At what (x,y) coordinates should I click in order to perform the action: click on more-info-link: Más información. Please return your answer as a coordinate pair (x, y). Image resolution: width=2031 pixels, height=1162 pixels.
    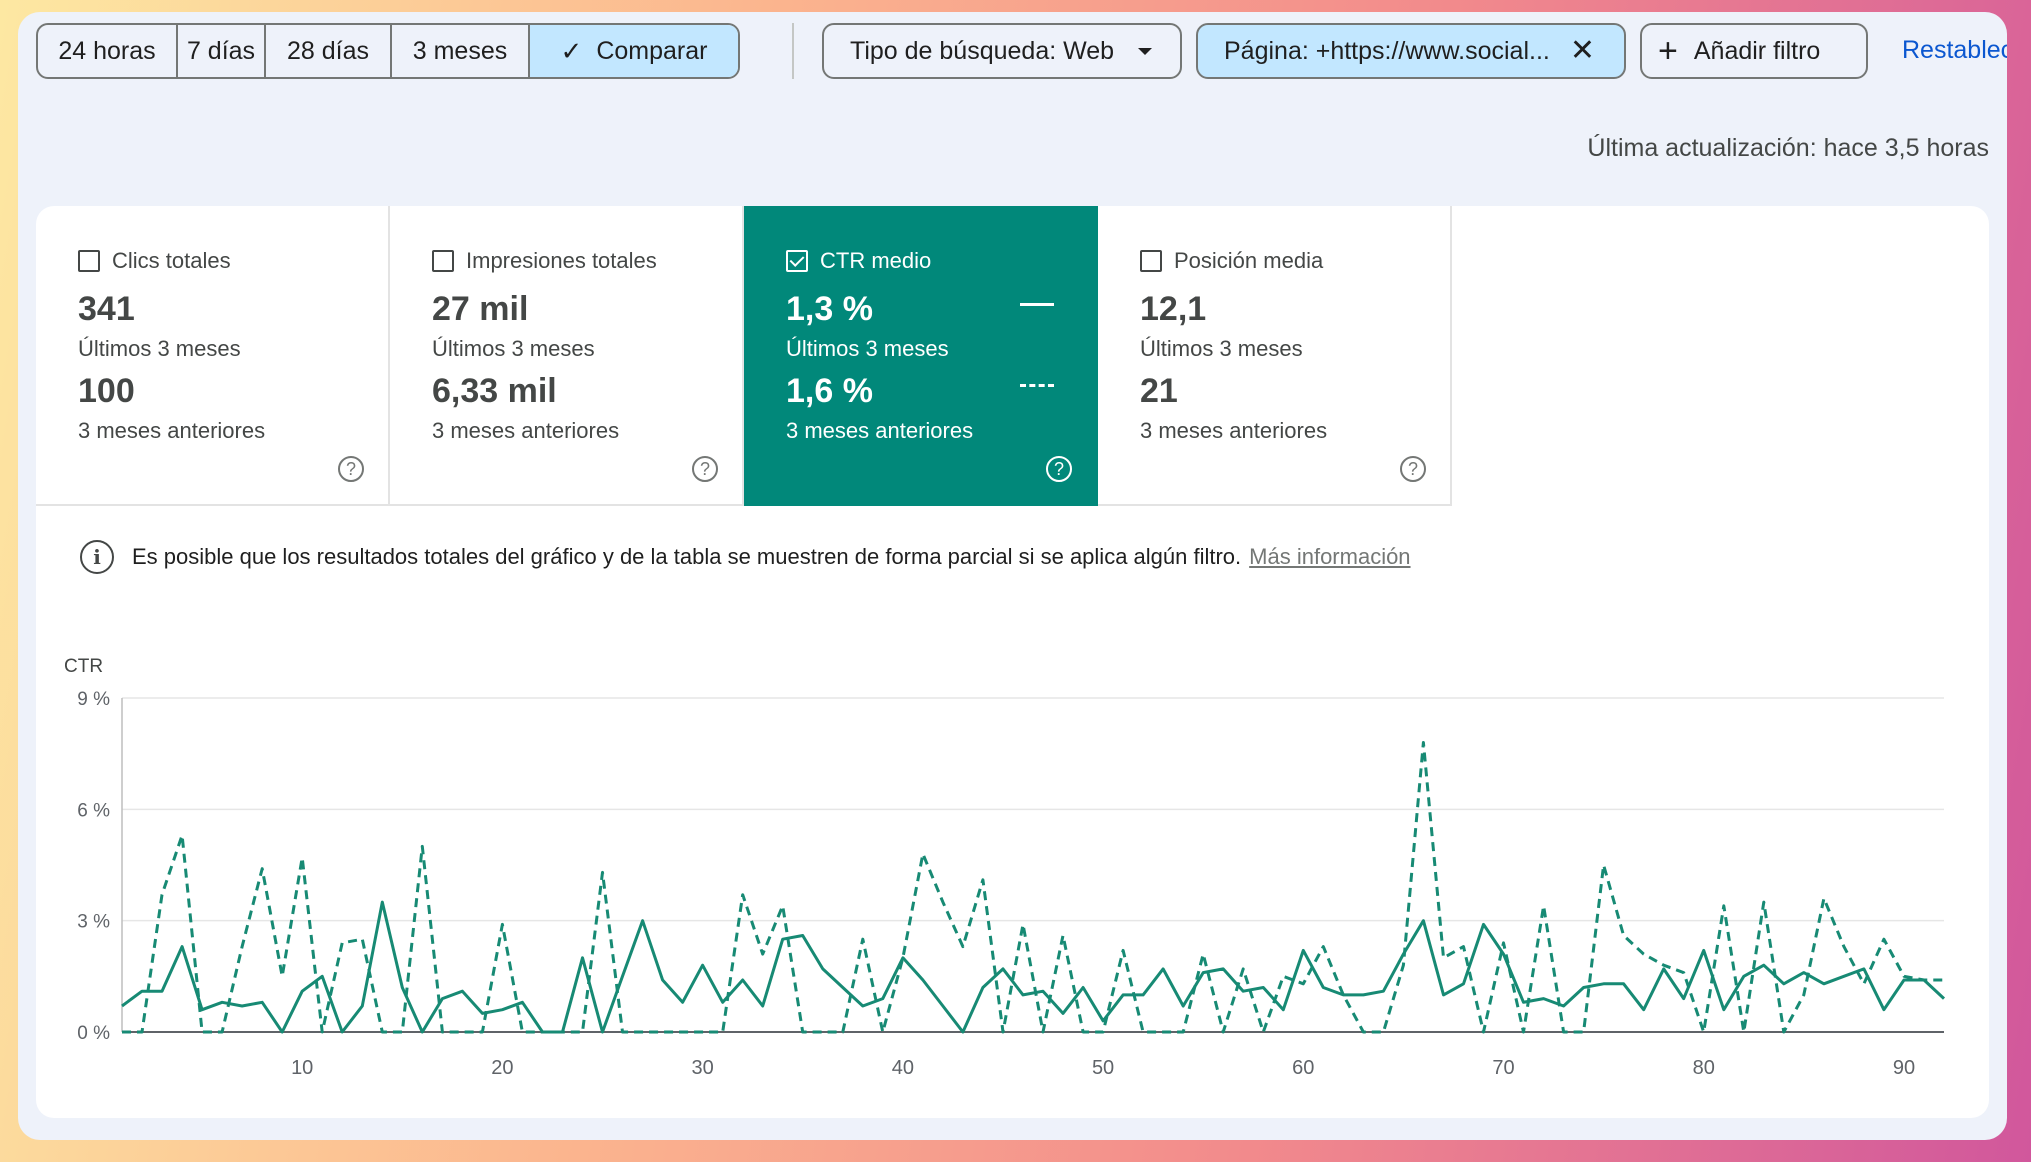
    Looking at the image, I should click on (1330, 556).